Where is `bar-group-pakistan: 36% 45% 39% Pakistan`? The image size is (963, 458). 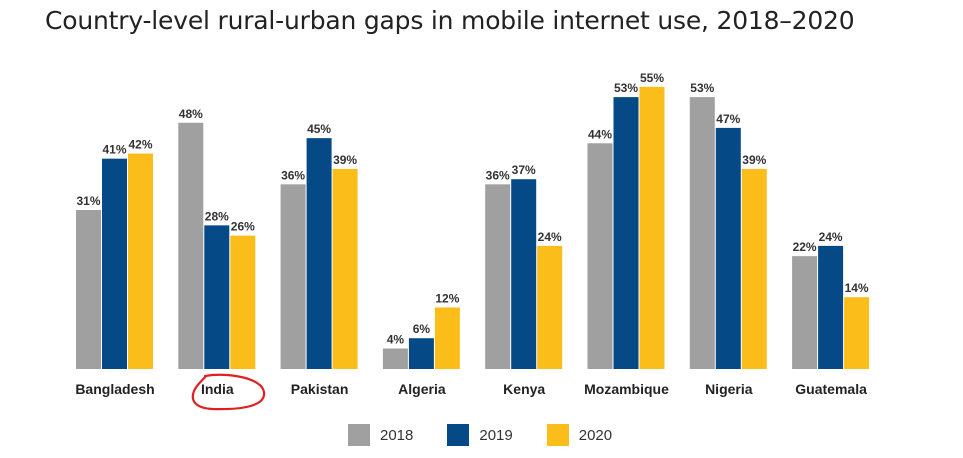 bar-group-pakistan: 36% 45% 39% Pakistan is located at coordinates (319, 259).